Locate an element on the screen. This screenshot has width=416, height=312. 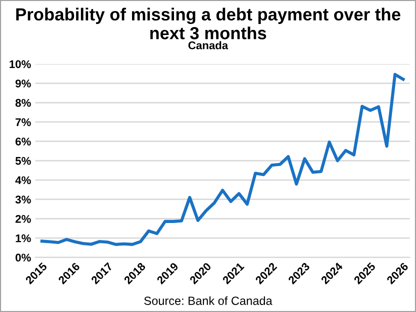
y-tick-label: 2% is located at coordinates (23, 218).